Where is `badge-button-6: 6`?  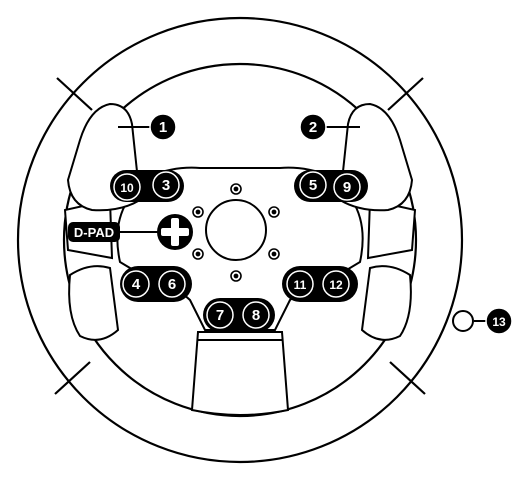 badge-button-6: 6 is located at coordinates (172, 284).